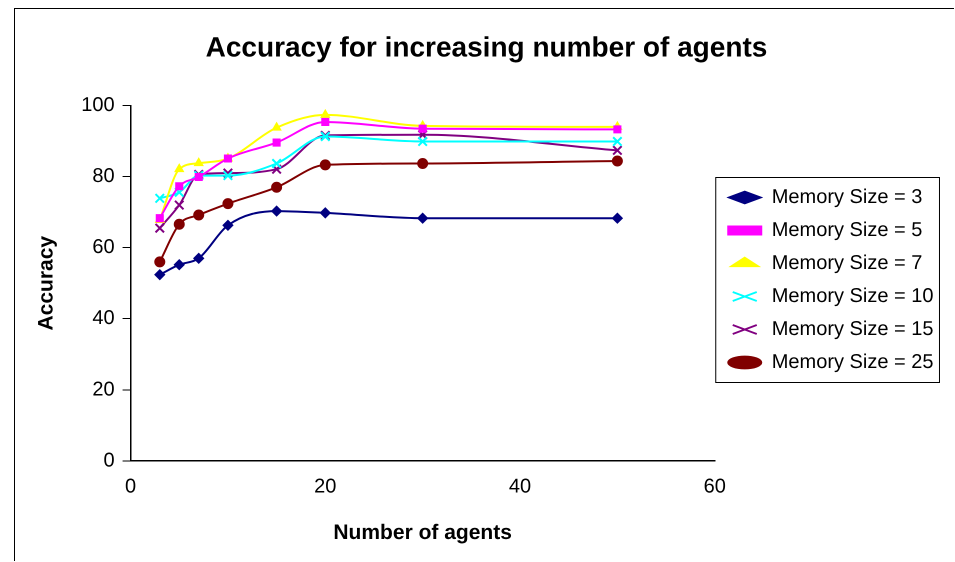 Image resolution: width=955 pixels, height=562 pixels. What do you see at coordinates (847, 197) in the screenshot?
I see `legend-label: Memory Size = 3` at bounding box center [847, 197].